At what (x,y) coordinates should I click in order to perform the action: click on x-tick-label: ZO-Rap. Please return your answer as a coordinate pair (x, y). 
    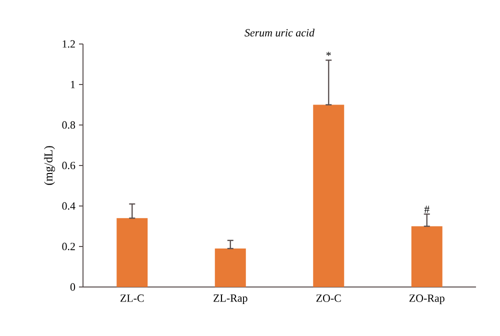
    Looking at the image, I should click on (426, 299).